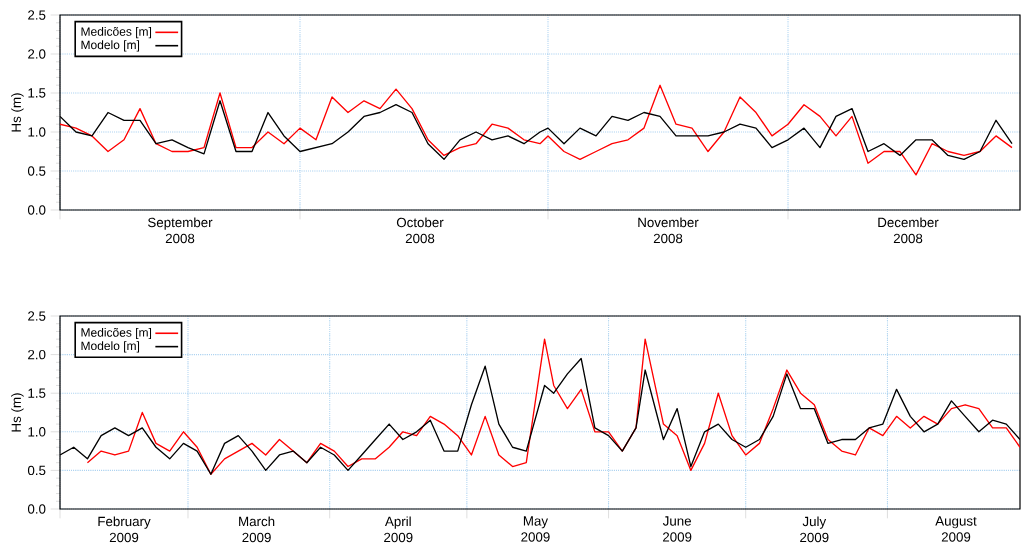  What do you see at coordinates (257, 529) in the screenshot?
I see `x-tick-label: March 2009` at bounding box center [257, 529].